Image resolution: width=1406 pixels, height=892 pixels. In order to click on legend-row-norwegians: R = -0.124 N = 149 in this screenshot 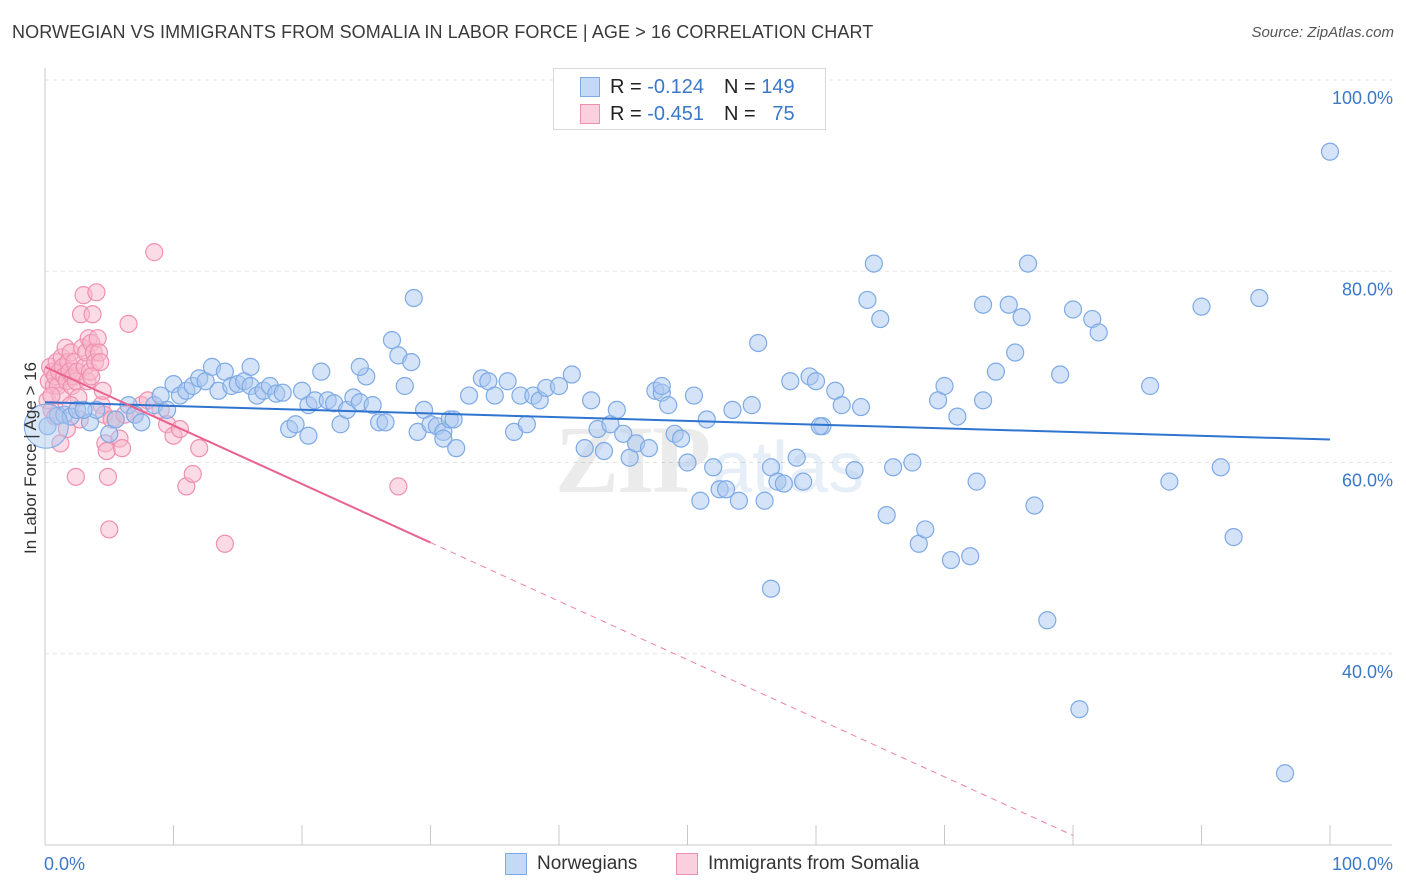, I will do `click(674, 87)`.